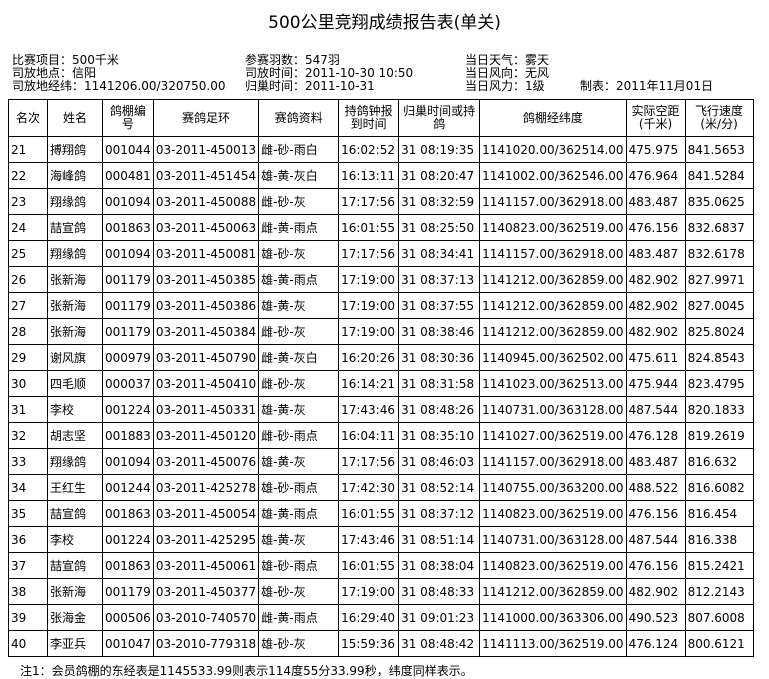  I want to click on cell: 001244, so click(128, 487).